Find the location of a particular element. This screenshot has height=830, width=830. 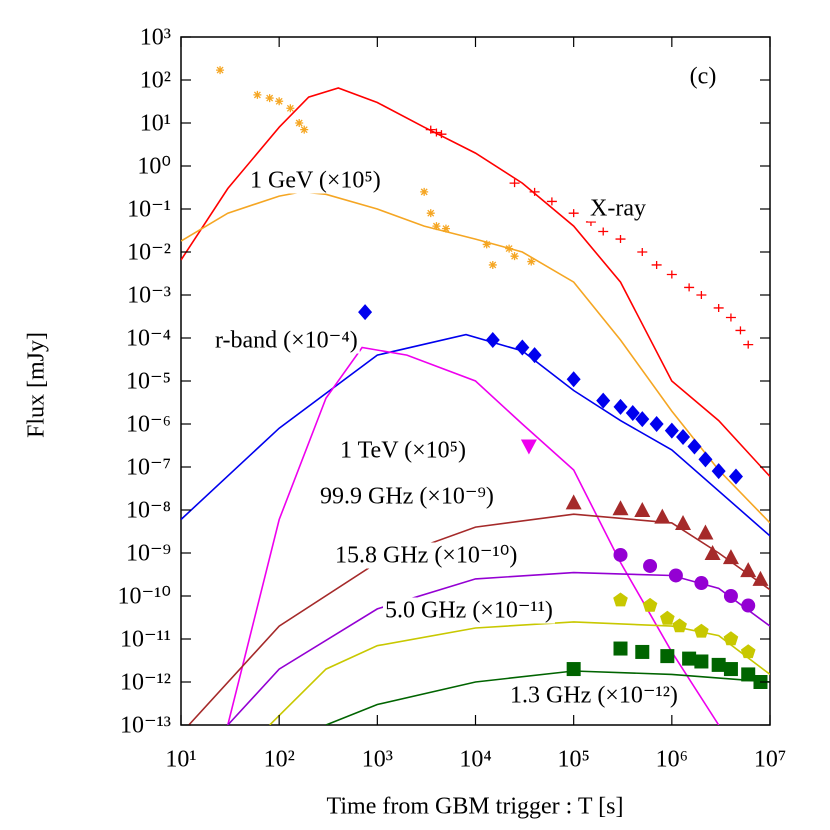

y-tick-label: 10⁻⁵ is located at coordinates (148, 382).